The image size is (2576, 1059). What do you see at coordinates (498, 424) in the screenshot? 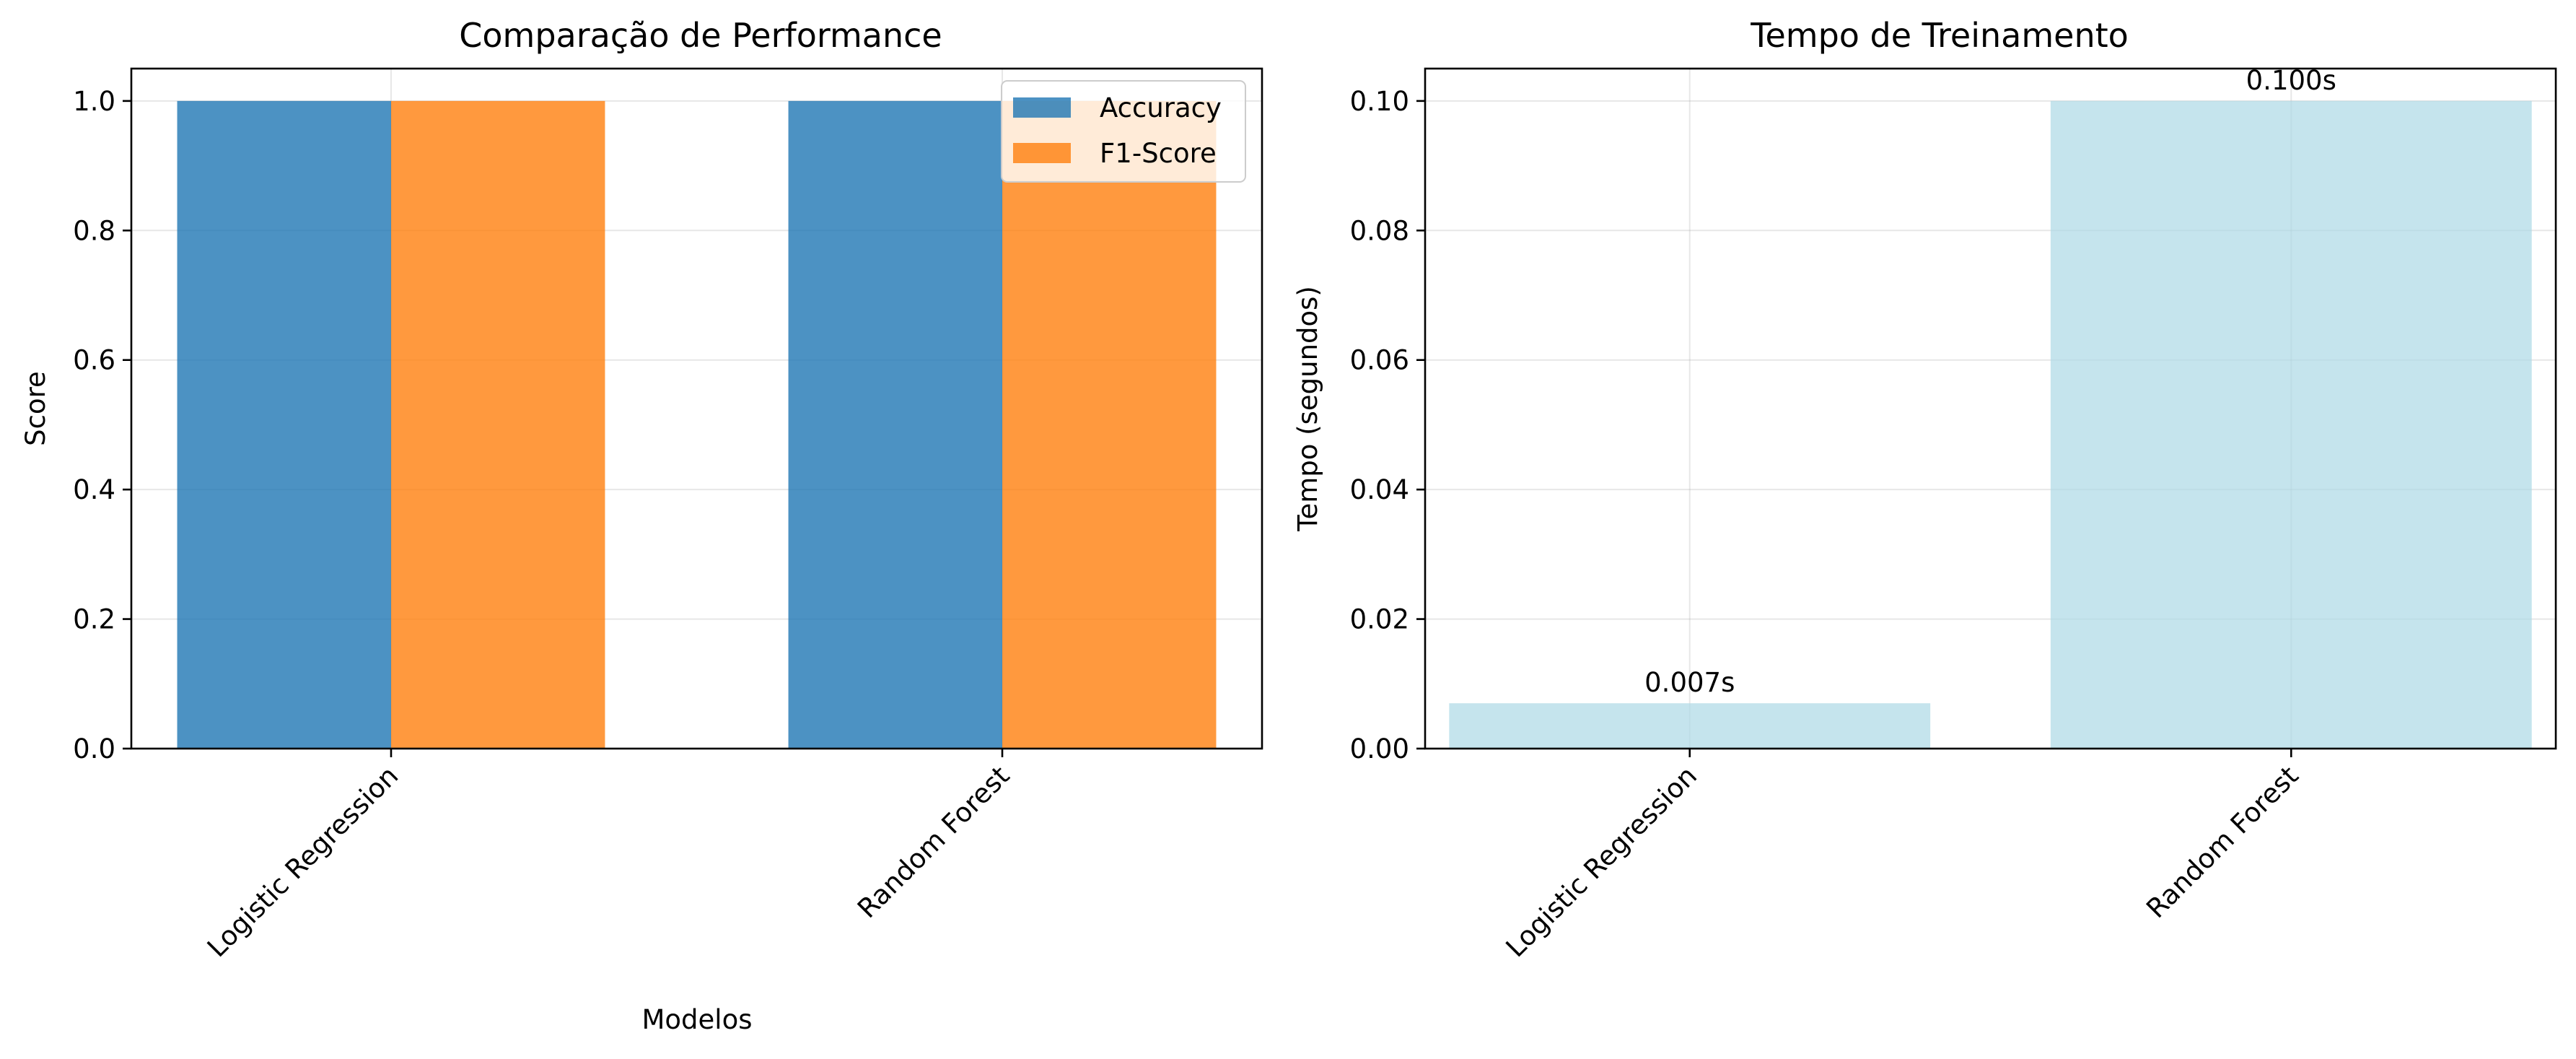
I see `chart1-bar-f1-score-logistic-regression` at bounding box center [498, 424].